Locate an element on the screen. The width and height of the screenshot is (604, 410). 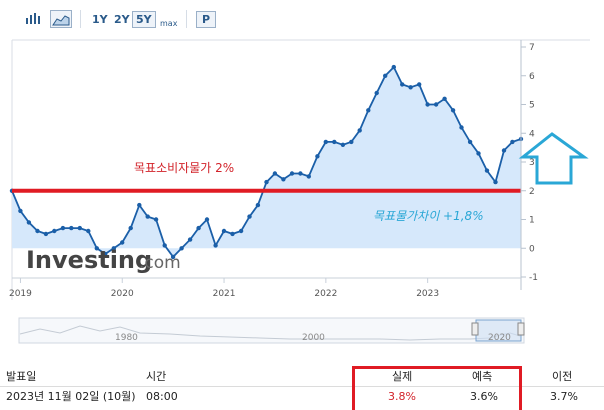
table-header: 이전 is located at coordinates (562, 376).